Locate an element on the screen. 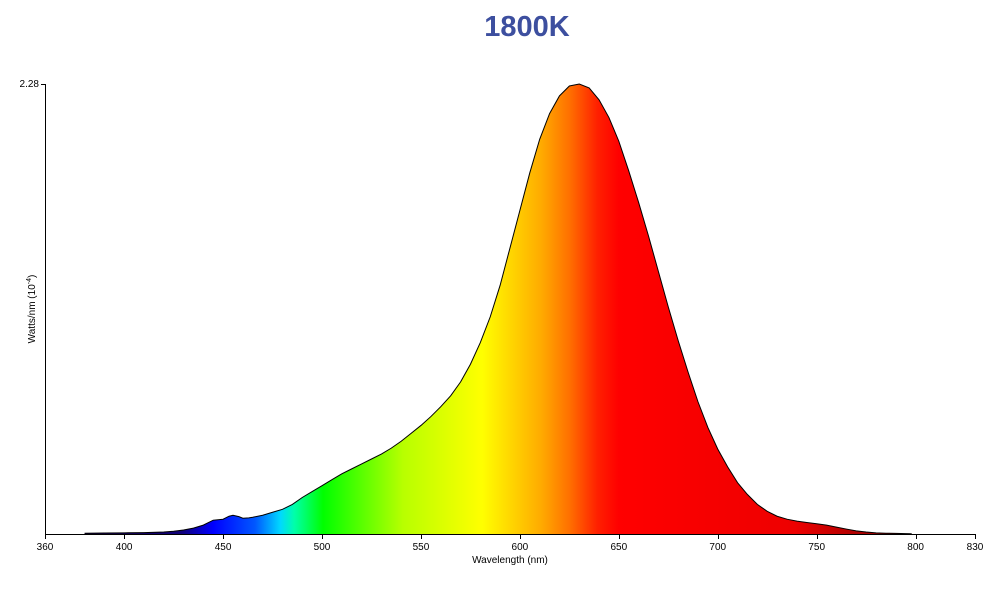  x-axis-label: Wavelength (nm) is located at coordinates (510, 560).